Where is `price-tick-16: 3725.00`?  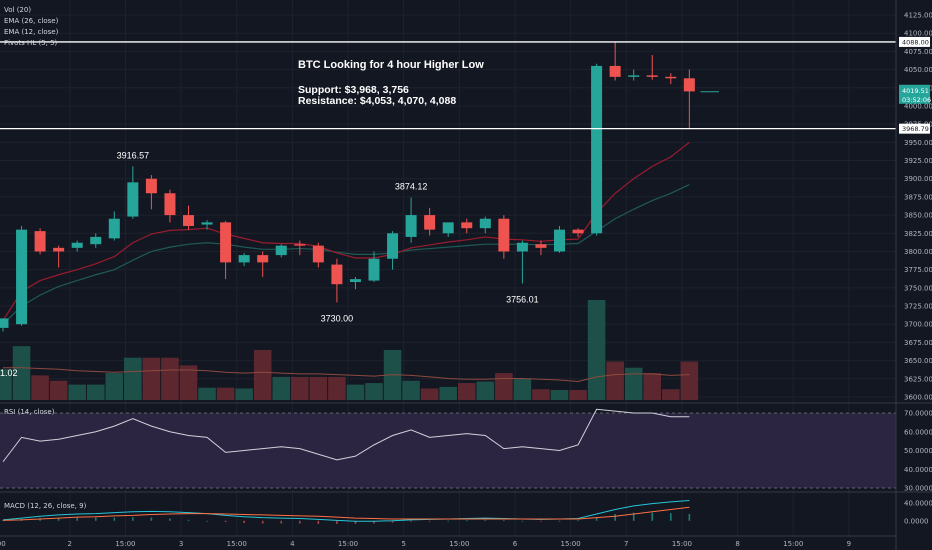
price-tick-16: 3725.00 is located at coordinates (918, 307).